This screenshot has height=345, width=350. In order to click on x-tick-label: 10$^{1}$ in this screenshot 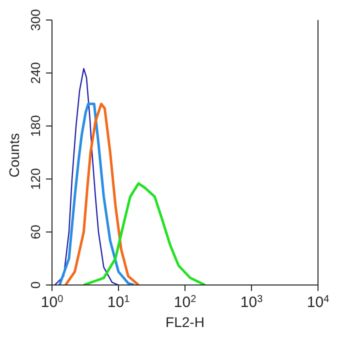, I will do `click(118, 302)`.